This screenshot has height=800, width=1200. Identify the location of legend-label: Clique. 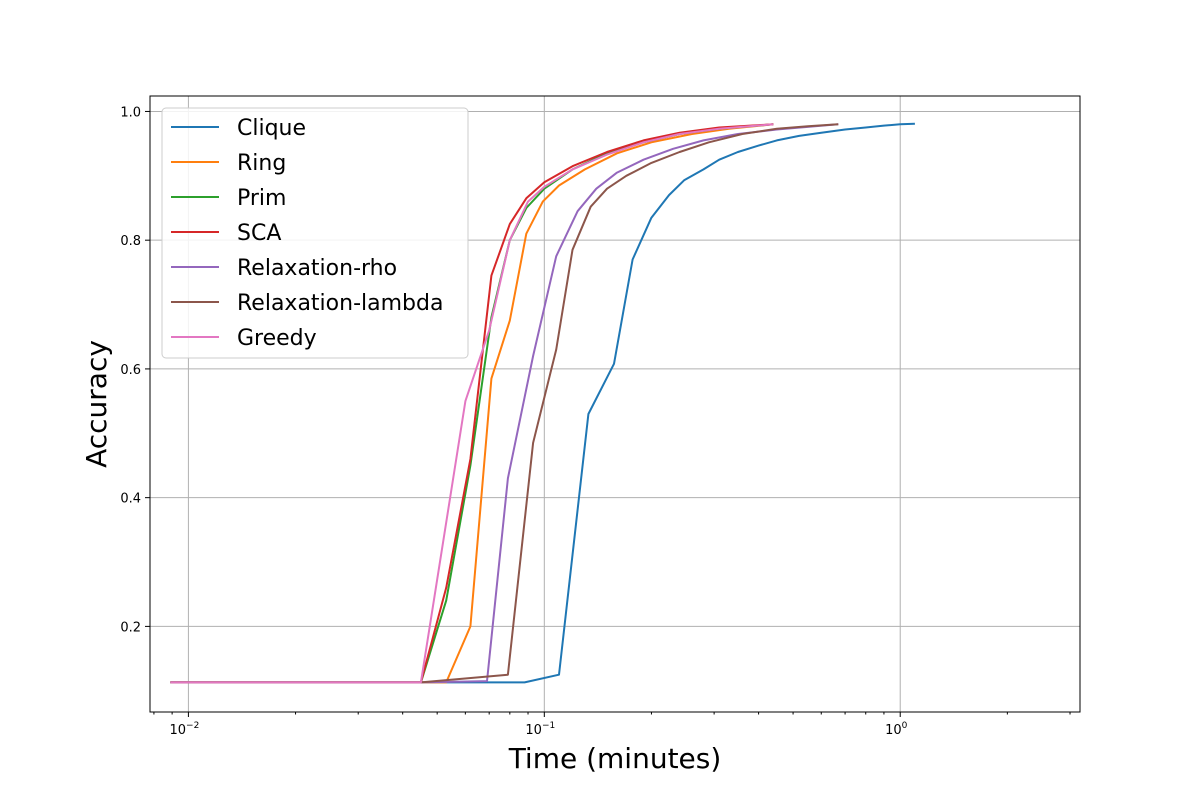
(271, 128).